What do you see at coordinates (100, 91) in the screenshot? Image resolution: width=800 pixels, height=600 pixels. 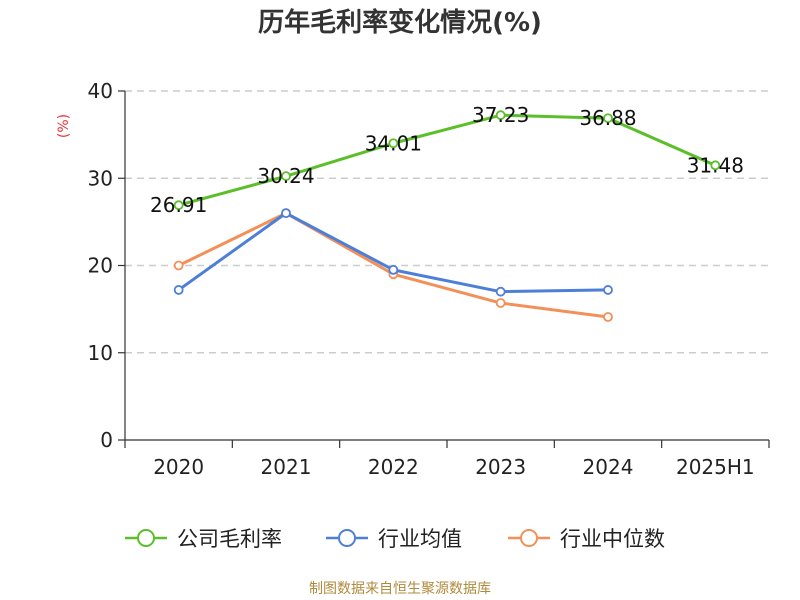 I see `y-tick-label: 40` at bounding box center [100, 91].